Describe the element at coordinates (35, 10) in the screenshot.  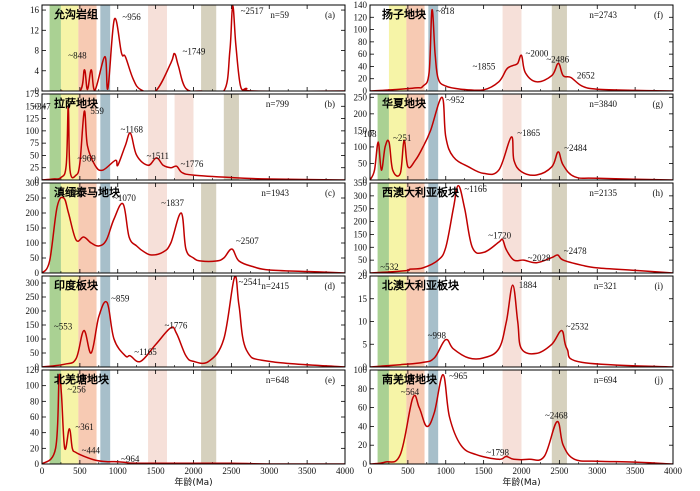
I see `y-tick-label: 16` at that location.